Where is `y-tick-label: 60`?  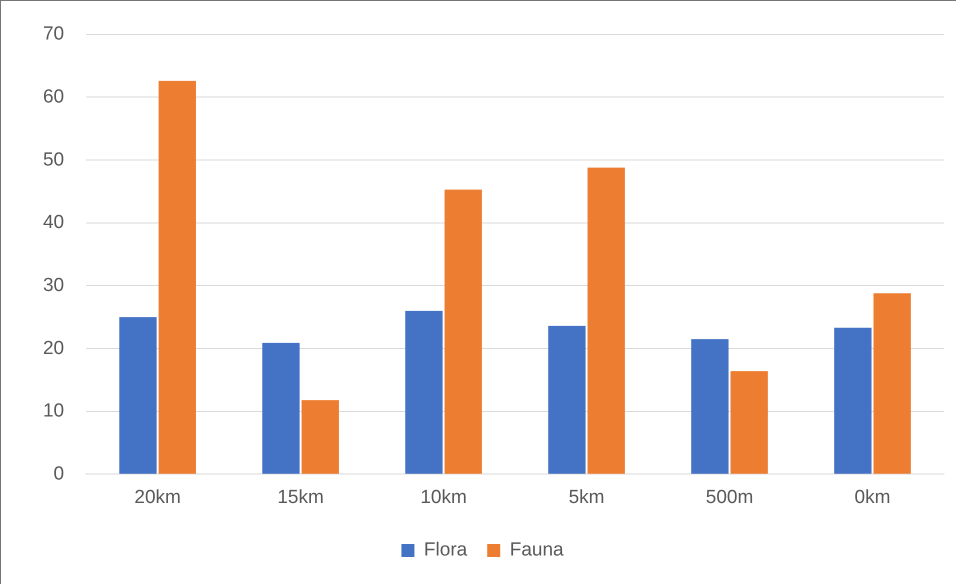 y-tick-label: 60 is located at coordinates (53, 97).